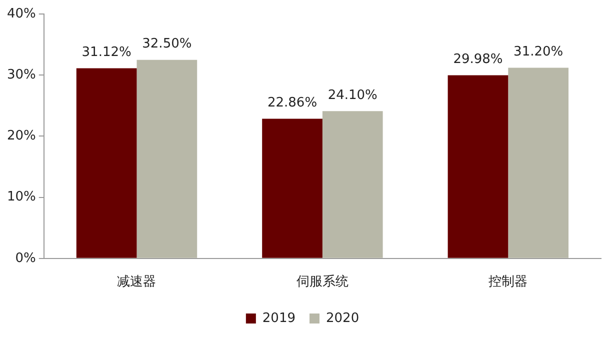 Image resolution: width=609 pixels, height=339 pixels. Describe the element at coordinates (292, 103) in the screenshot. I see `data-label: 22.86%` at that location.